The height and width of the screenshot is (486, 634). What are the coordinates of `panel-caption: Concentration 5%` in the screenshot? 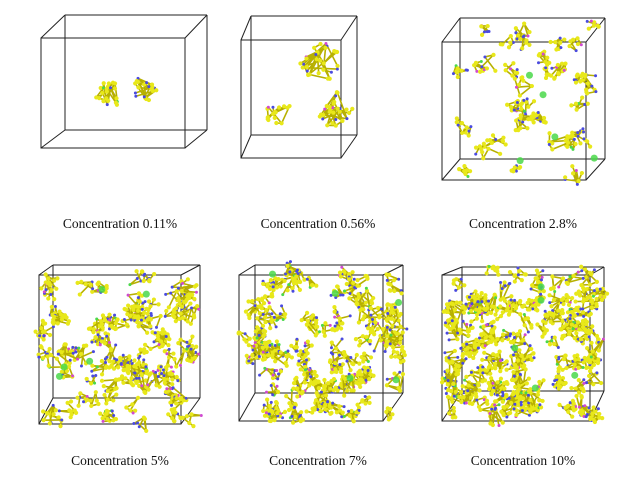 It's located at (120, 460).